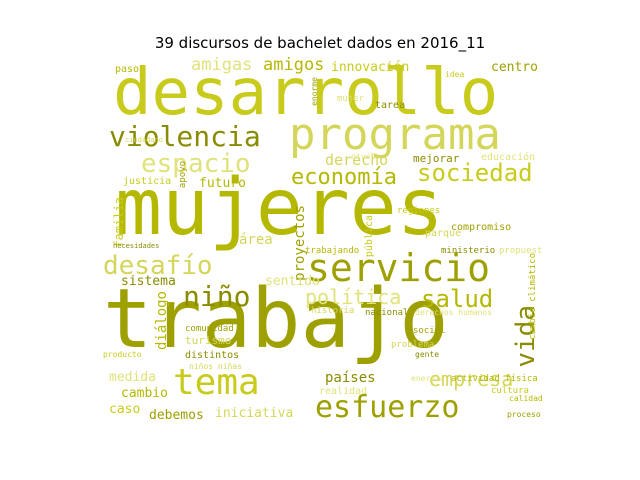  I want to click on word-mujer: mujer, so click(351, 99).